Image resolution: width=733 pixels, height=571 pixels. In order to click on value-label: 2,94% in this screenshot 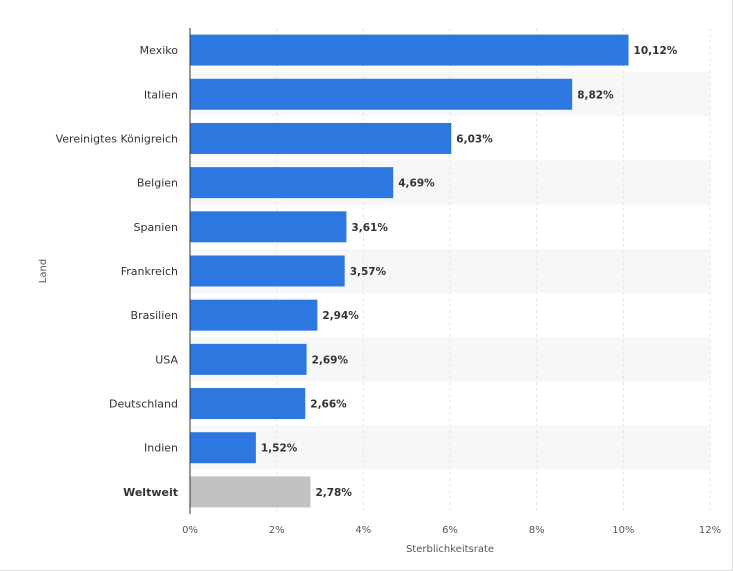, I will do `click(340, 316)`.